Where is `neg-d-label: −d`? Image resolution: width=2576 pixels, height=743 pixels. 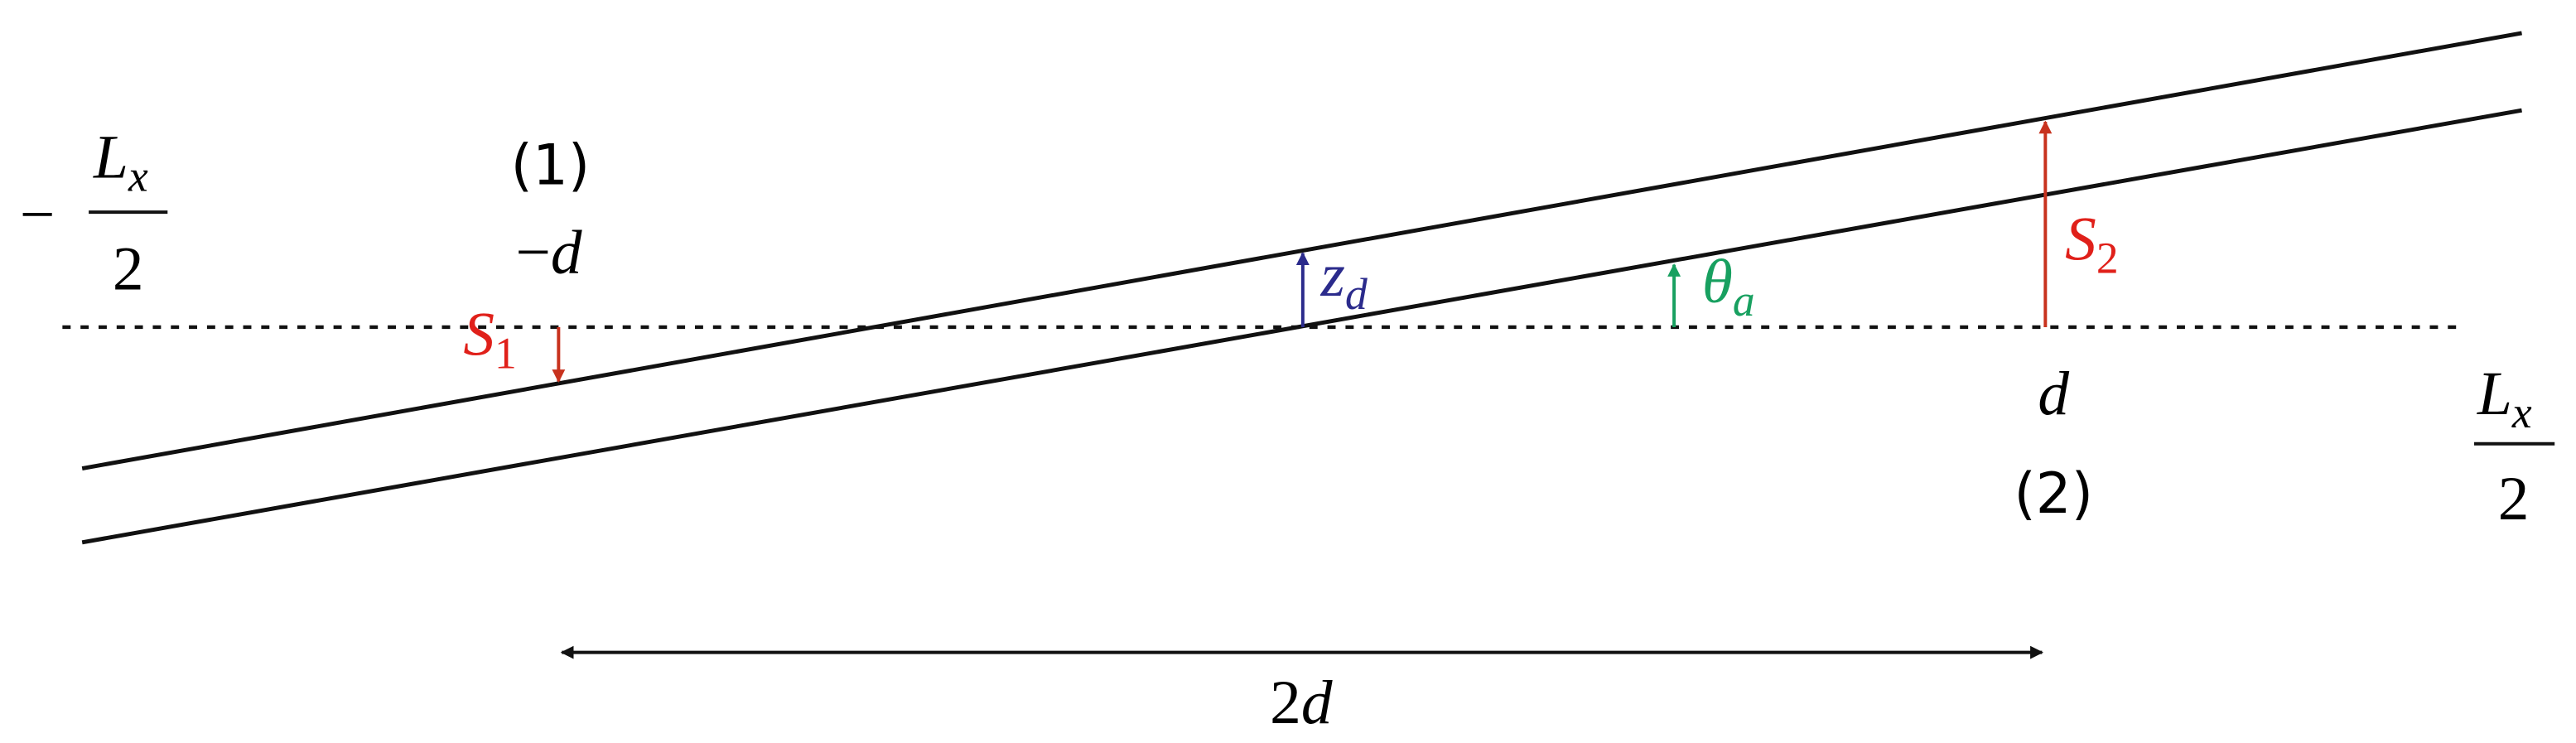
neg-d-label: −d is located at coordinates (548, 252).